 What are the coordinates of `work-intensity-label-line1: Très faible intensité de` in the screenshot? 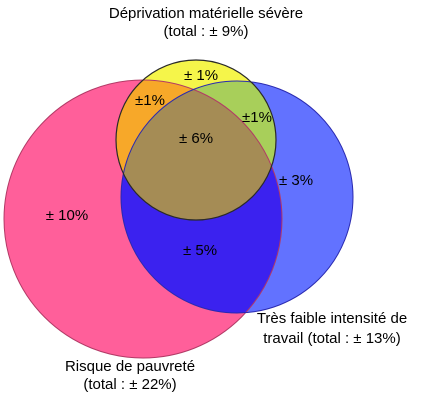 It's located at (332, 318).